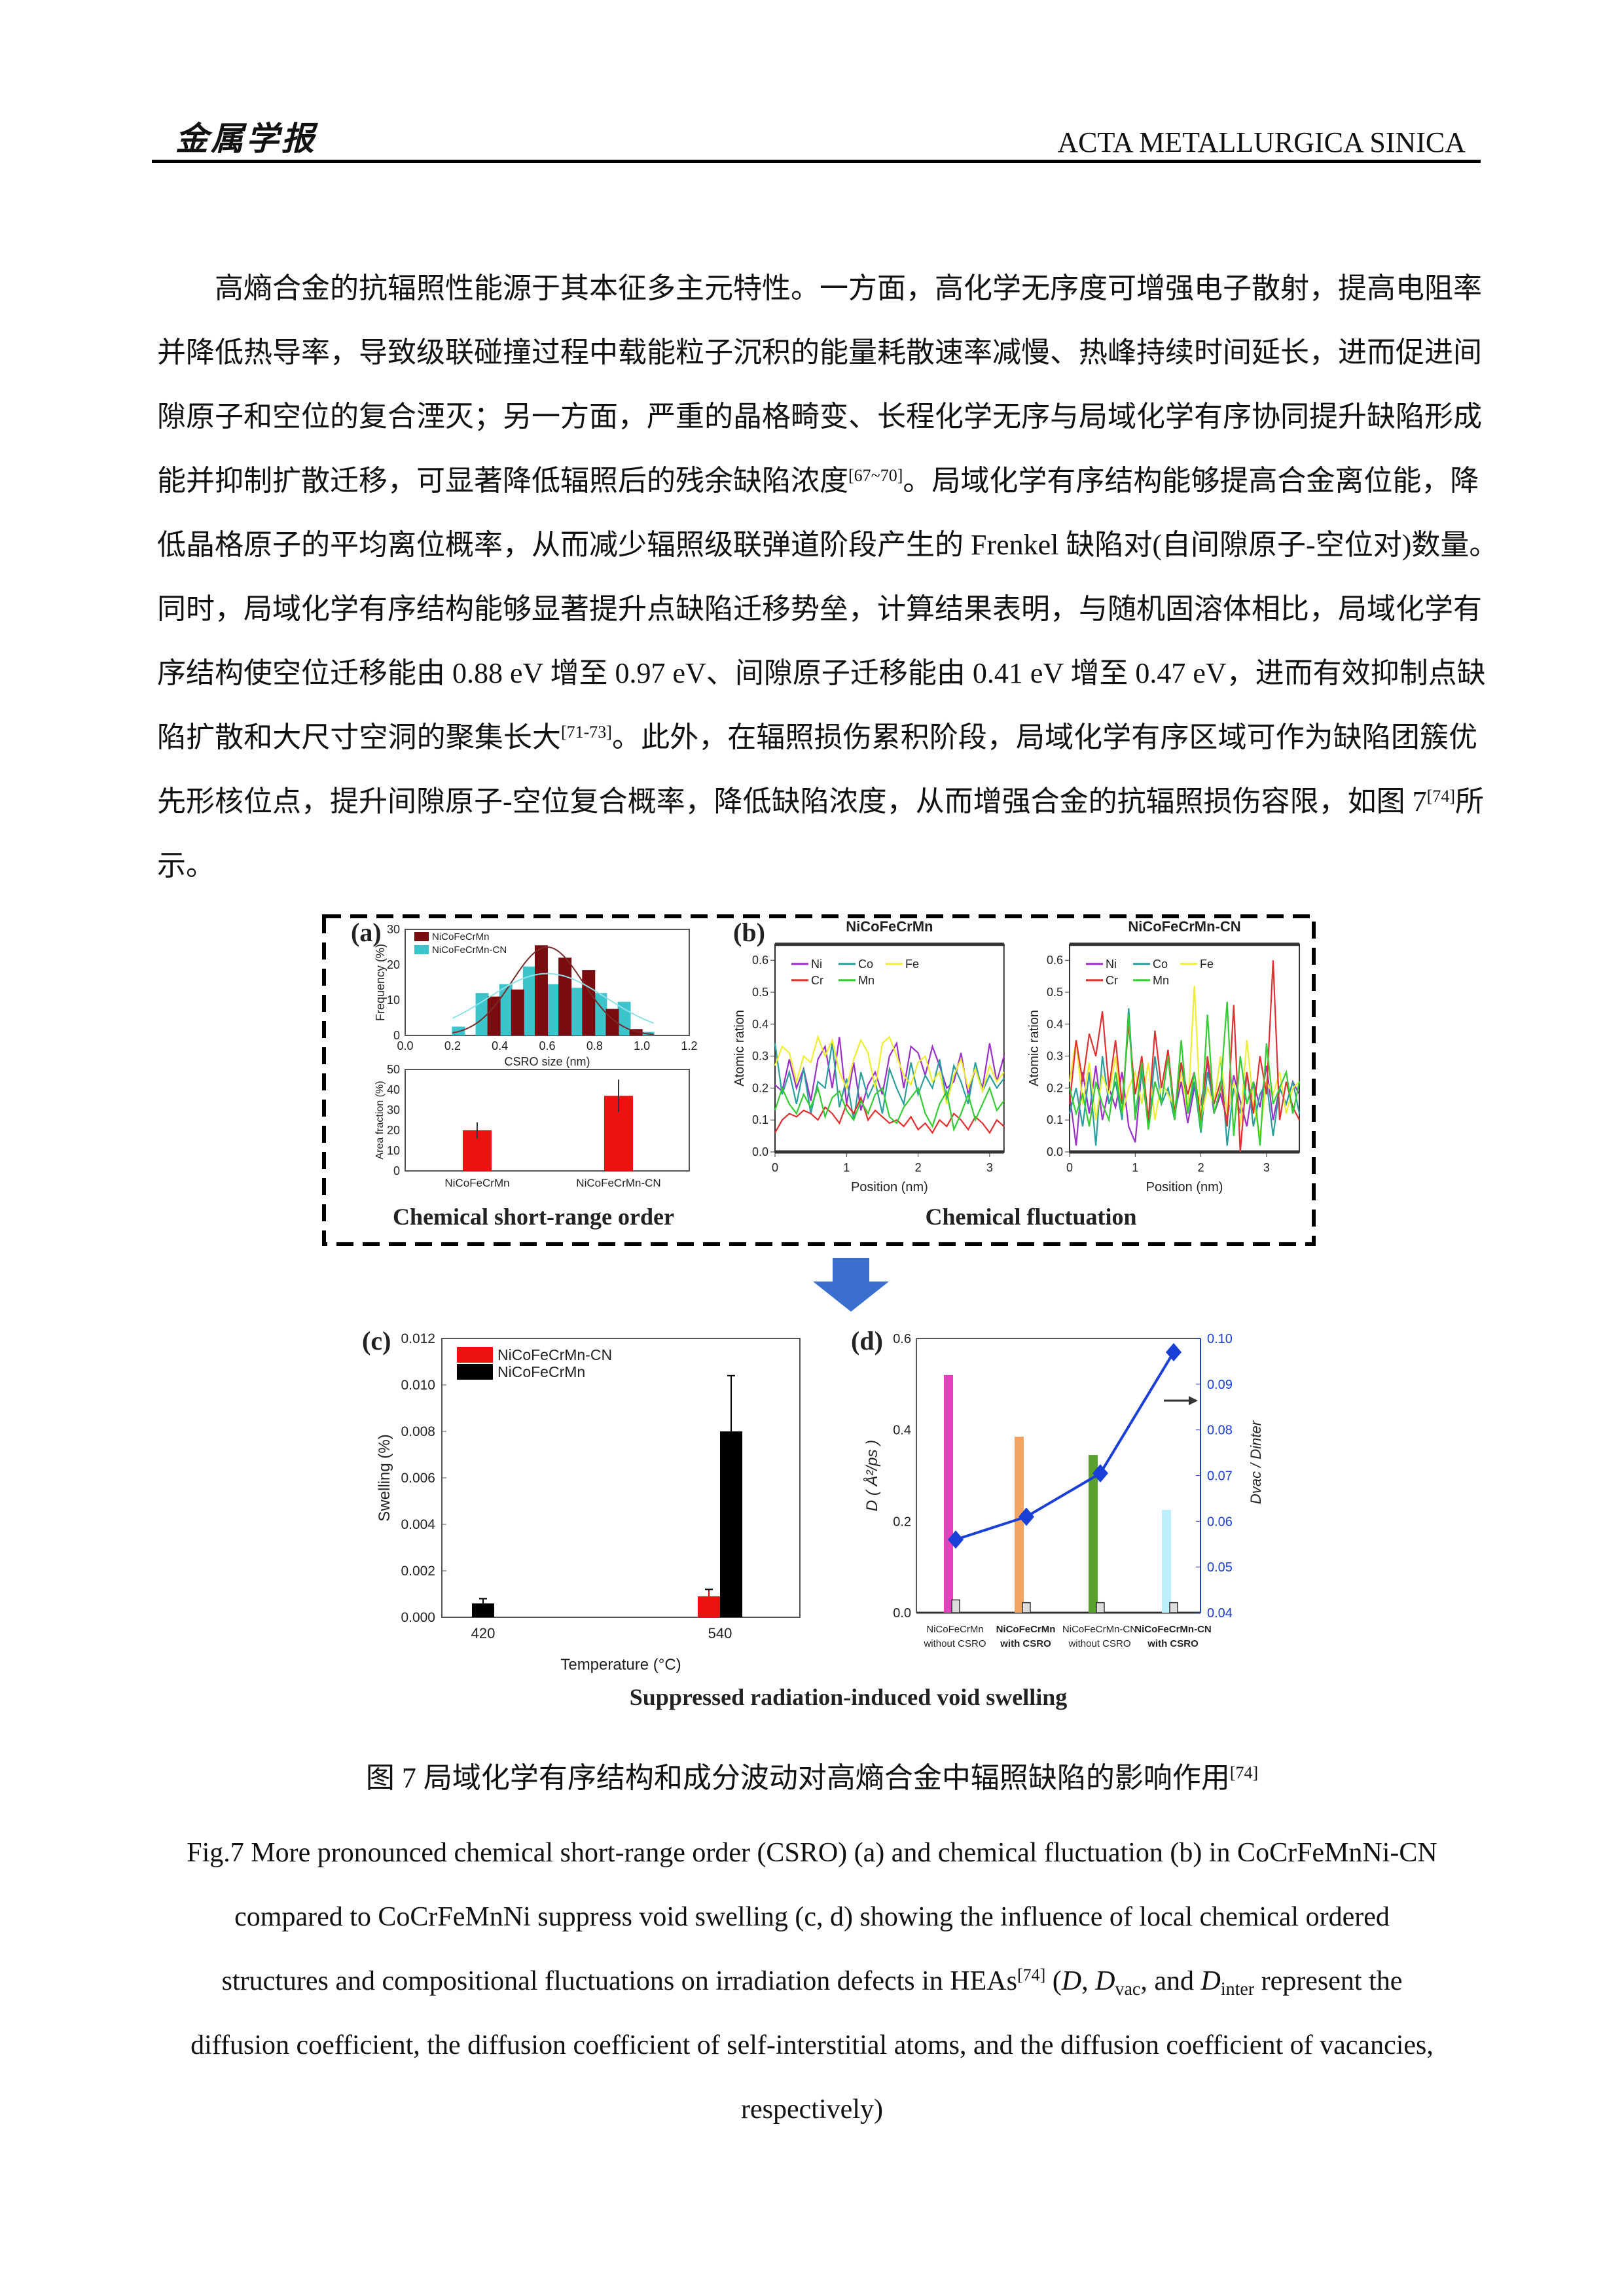  I want to click on line-chart-axes, so click(1185, 1048).